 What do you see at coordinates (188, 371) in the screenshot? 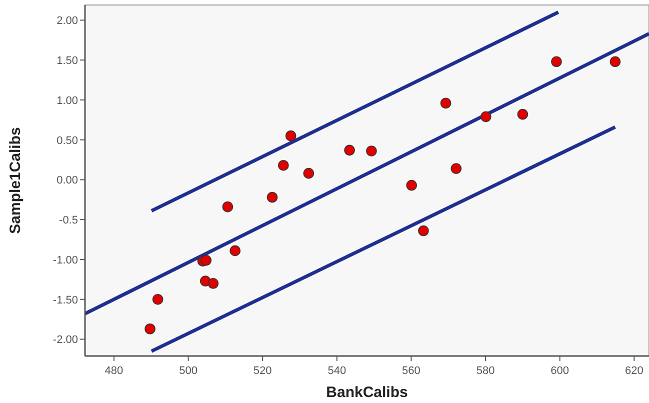
I see `x-tick-label: 500` at bounding box center [188, 371].